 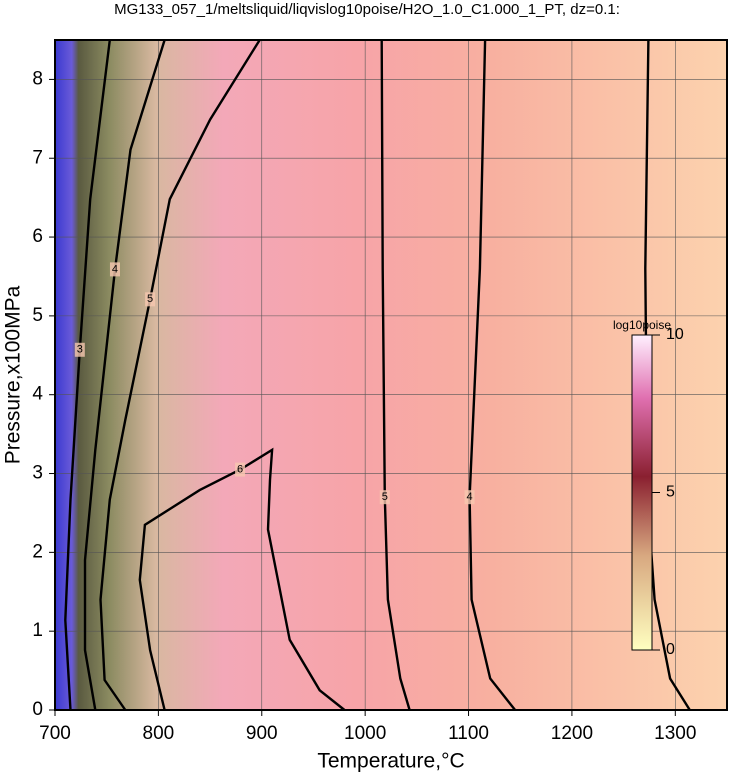 I want to click on contour-label: 3, so click(x=80, y=350).